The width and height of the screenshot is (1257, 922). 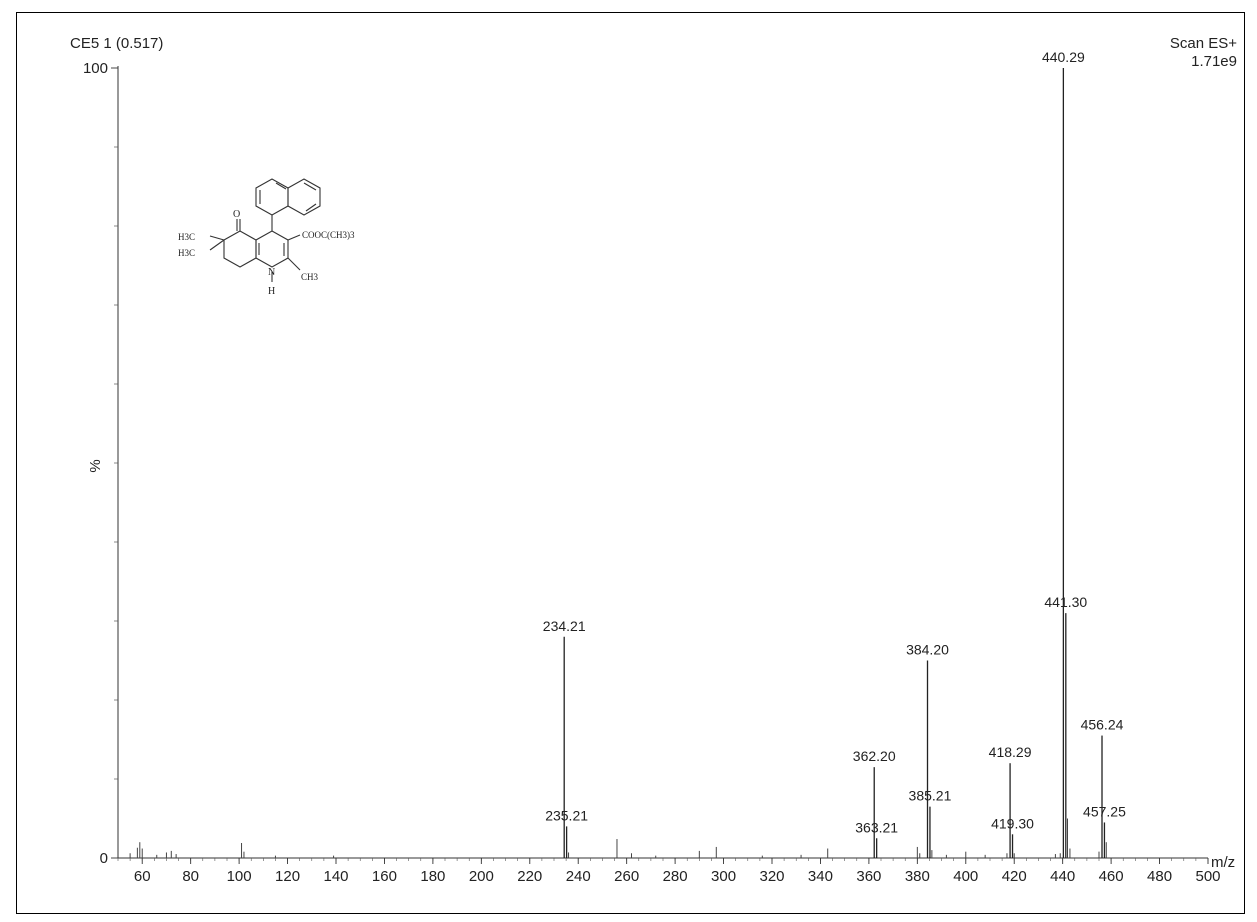 What do you see at coordinates (239, 876) in the screenshot?
I see `x-tick-label: 100` at bounding box center [239, 876].